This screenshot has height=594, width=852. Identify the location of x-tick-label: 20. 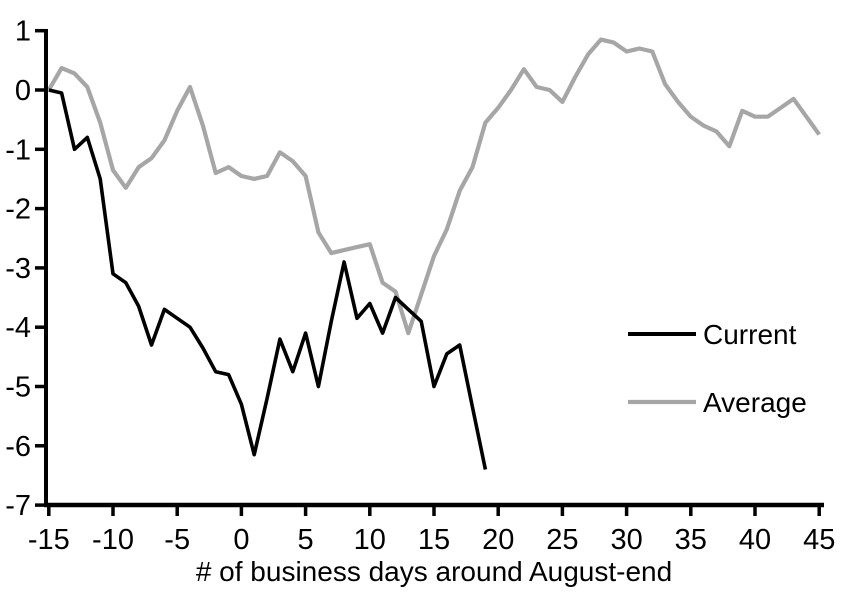
(498, 540).